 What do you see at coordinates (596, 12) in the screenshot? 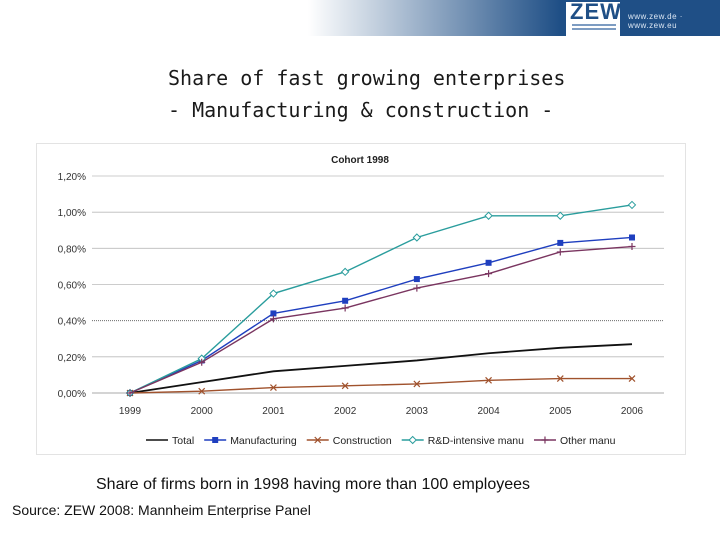
I see `logo-text: ZEW` at bounding box center [596, 12].